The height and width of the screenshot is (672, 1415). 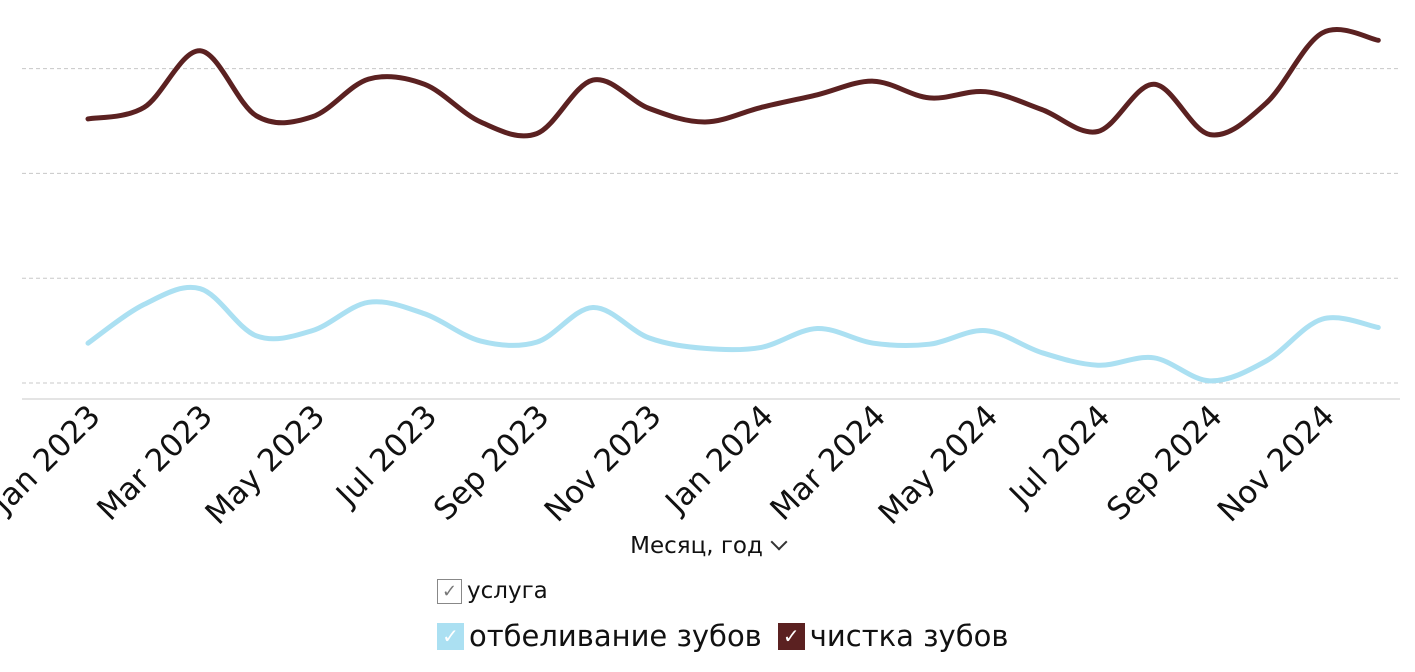 What do you see at coordinates (266, 465) in the screenshot?
I see `x-tick-label: May 2023` at bounding box center [266, 465].